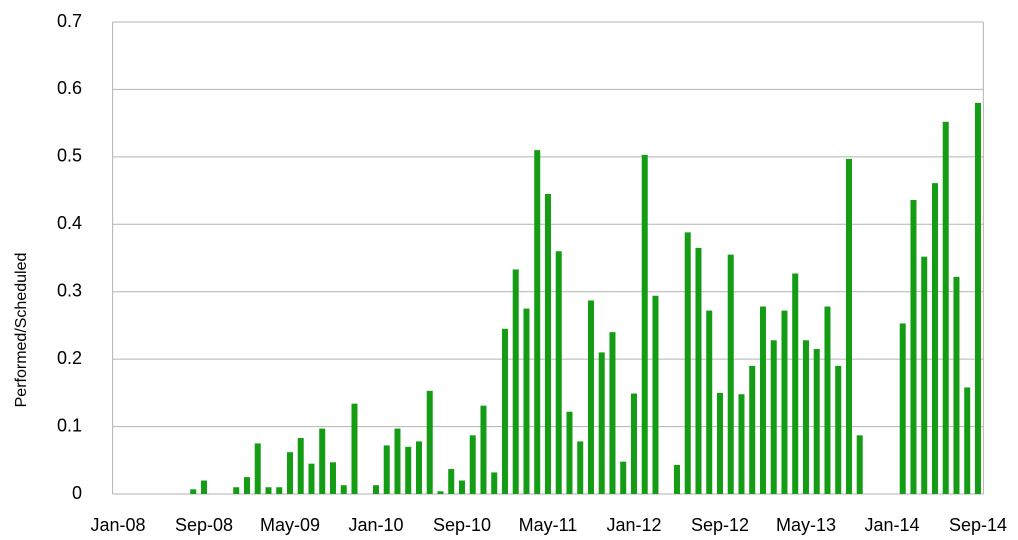 The image size is (1018, 540). I want to click on y-axis-label: Performed/Scheduled, so click(21, 330).